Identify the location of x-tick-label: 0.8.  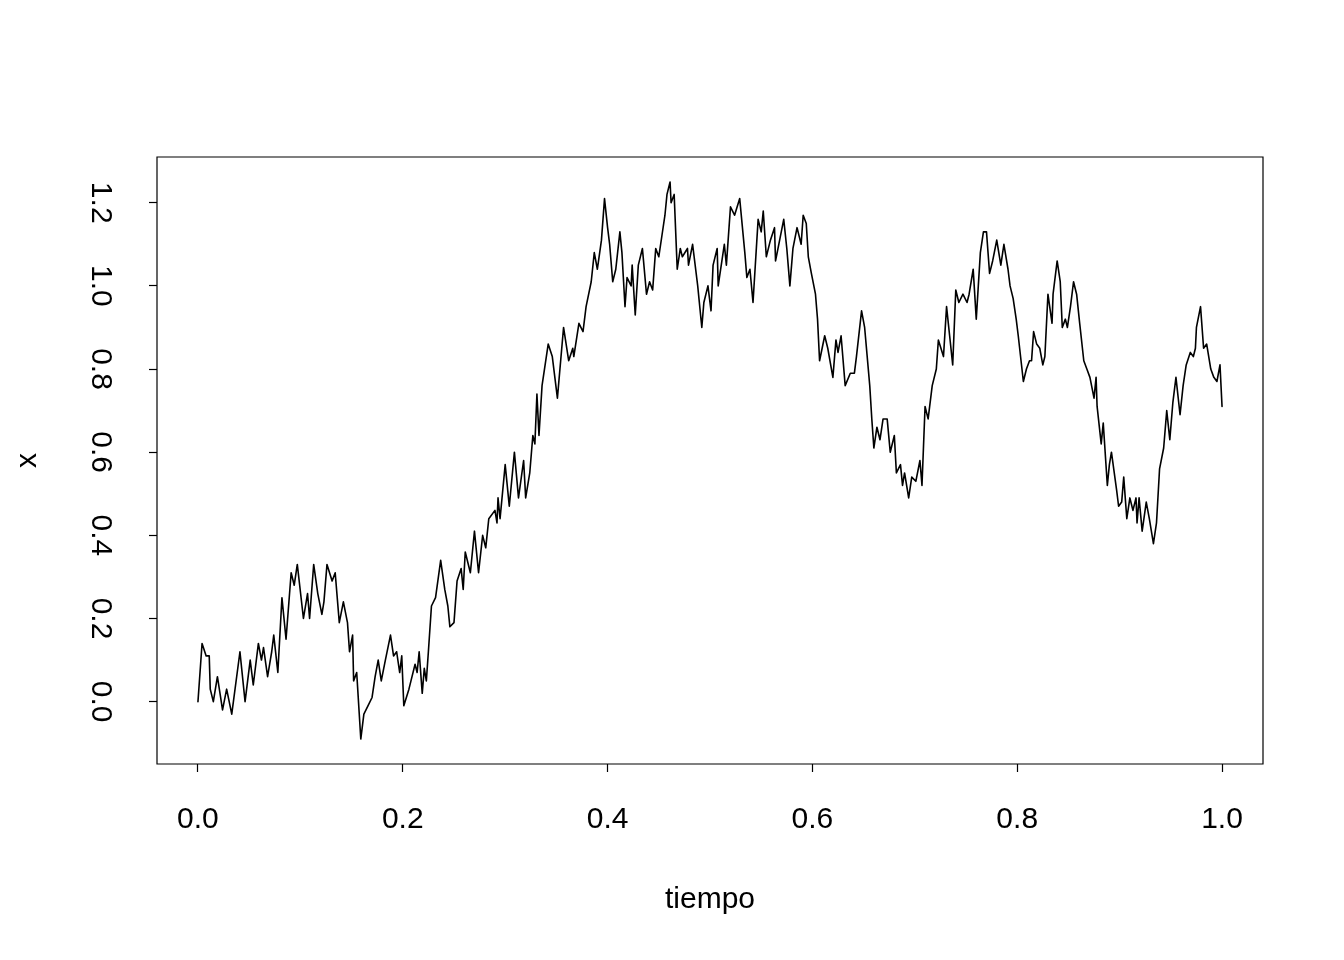
(1017, 818).